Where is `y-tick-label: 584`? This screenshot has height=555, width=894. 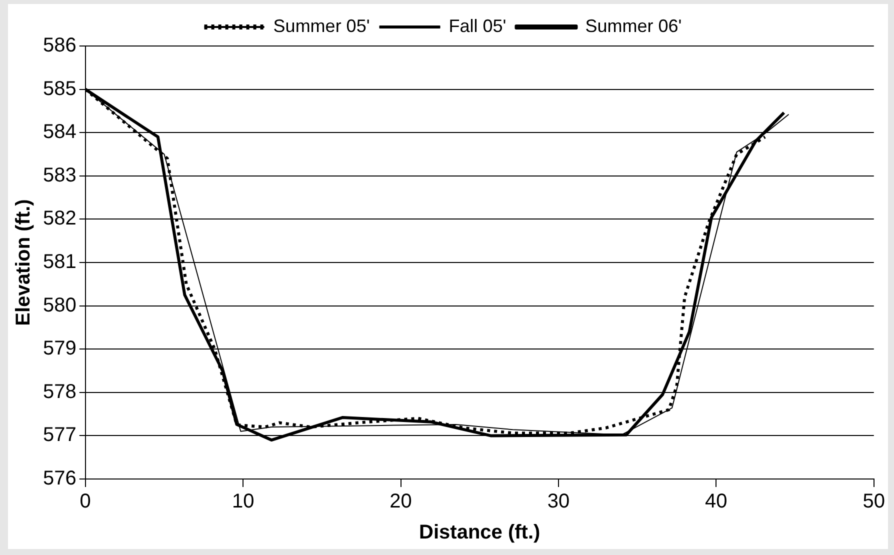 y-tick-label: 584 is located at coordinates (59, 132).